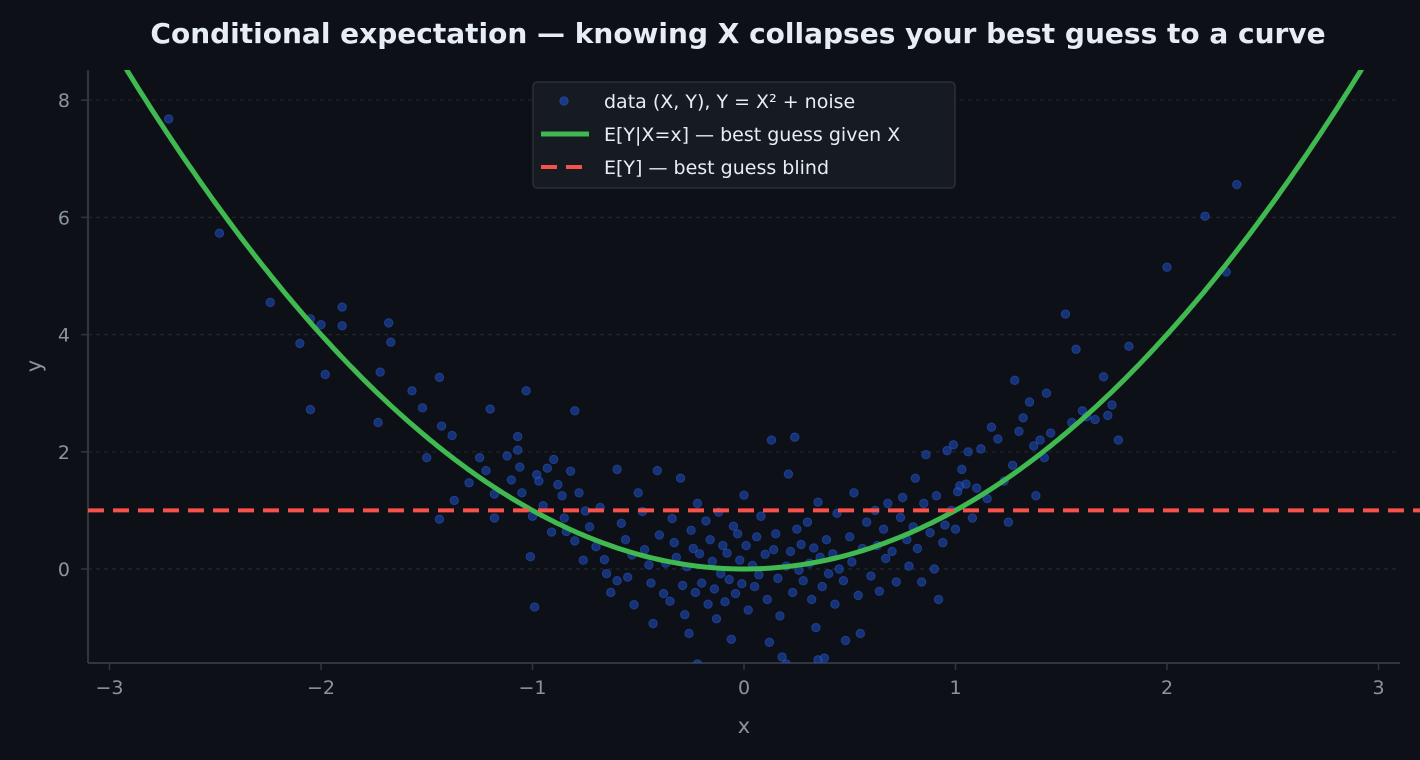 The width and height of the screenshot is (1420, 760). What do you see at coordinates (321, 688) in the screenshot?
I see `x-tick-label: −2` at bounding box center [321, 688].